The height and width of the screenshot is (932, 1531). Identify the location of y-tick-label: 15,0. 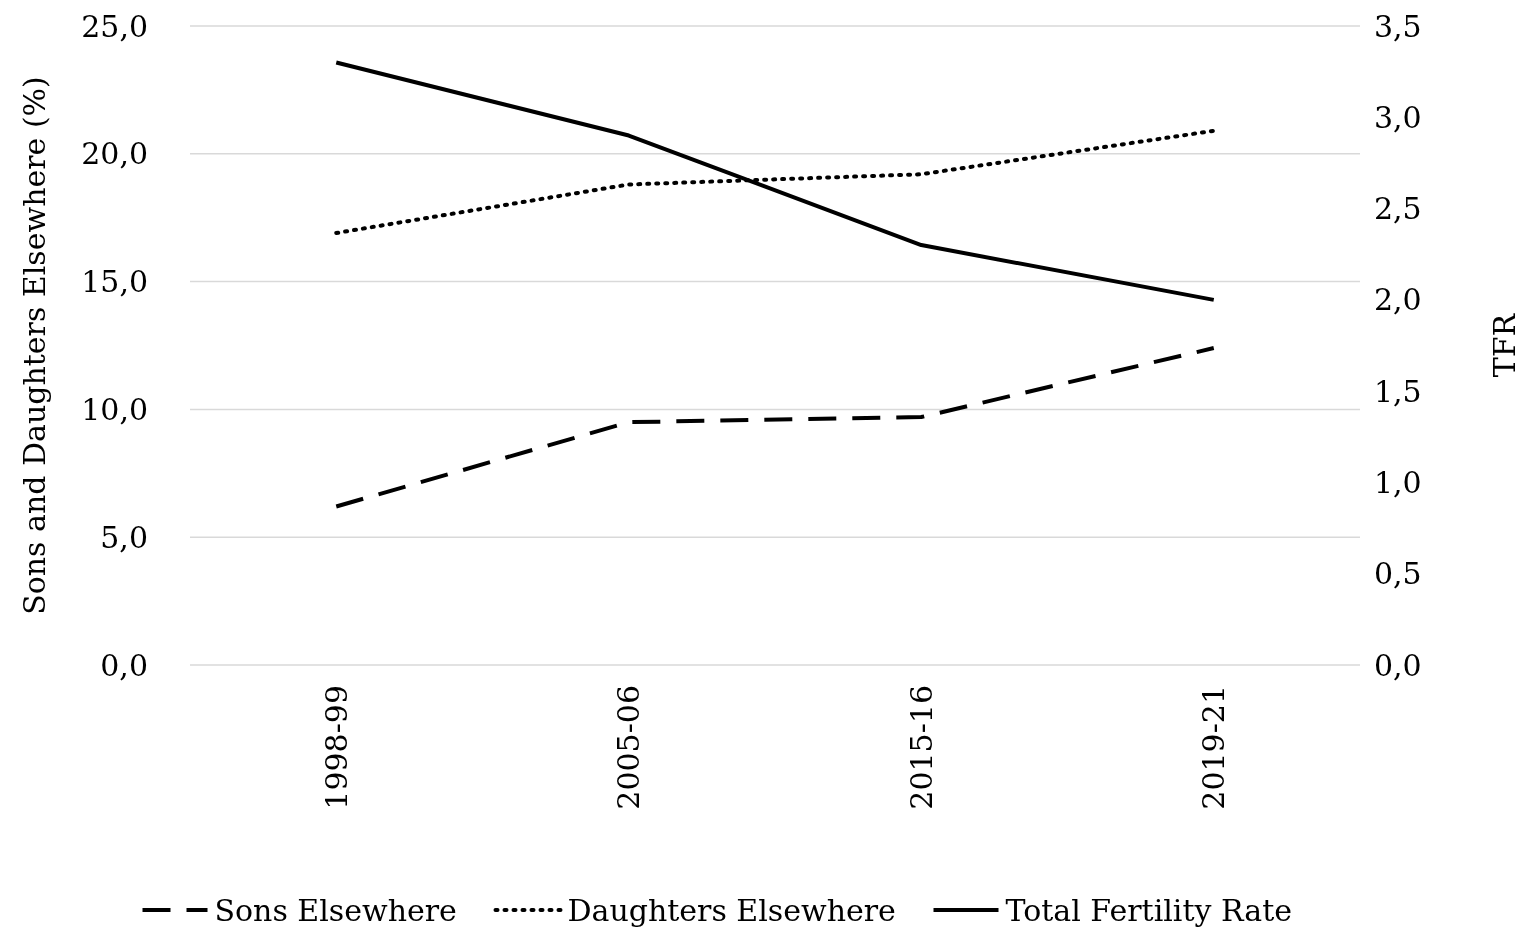
(114, 282).